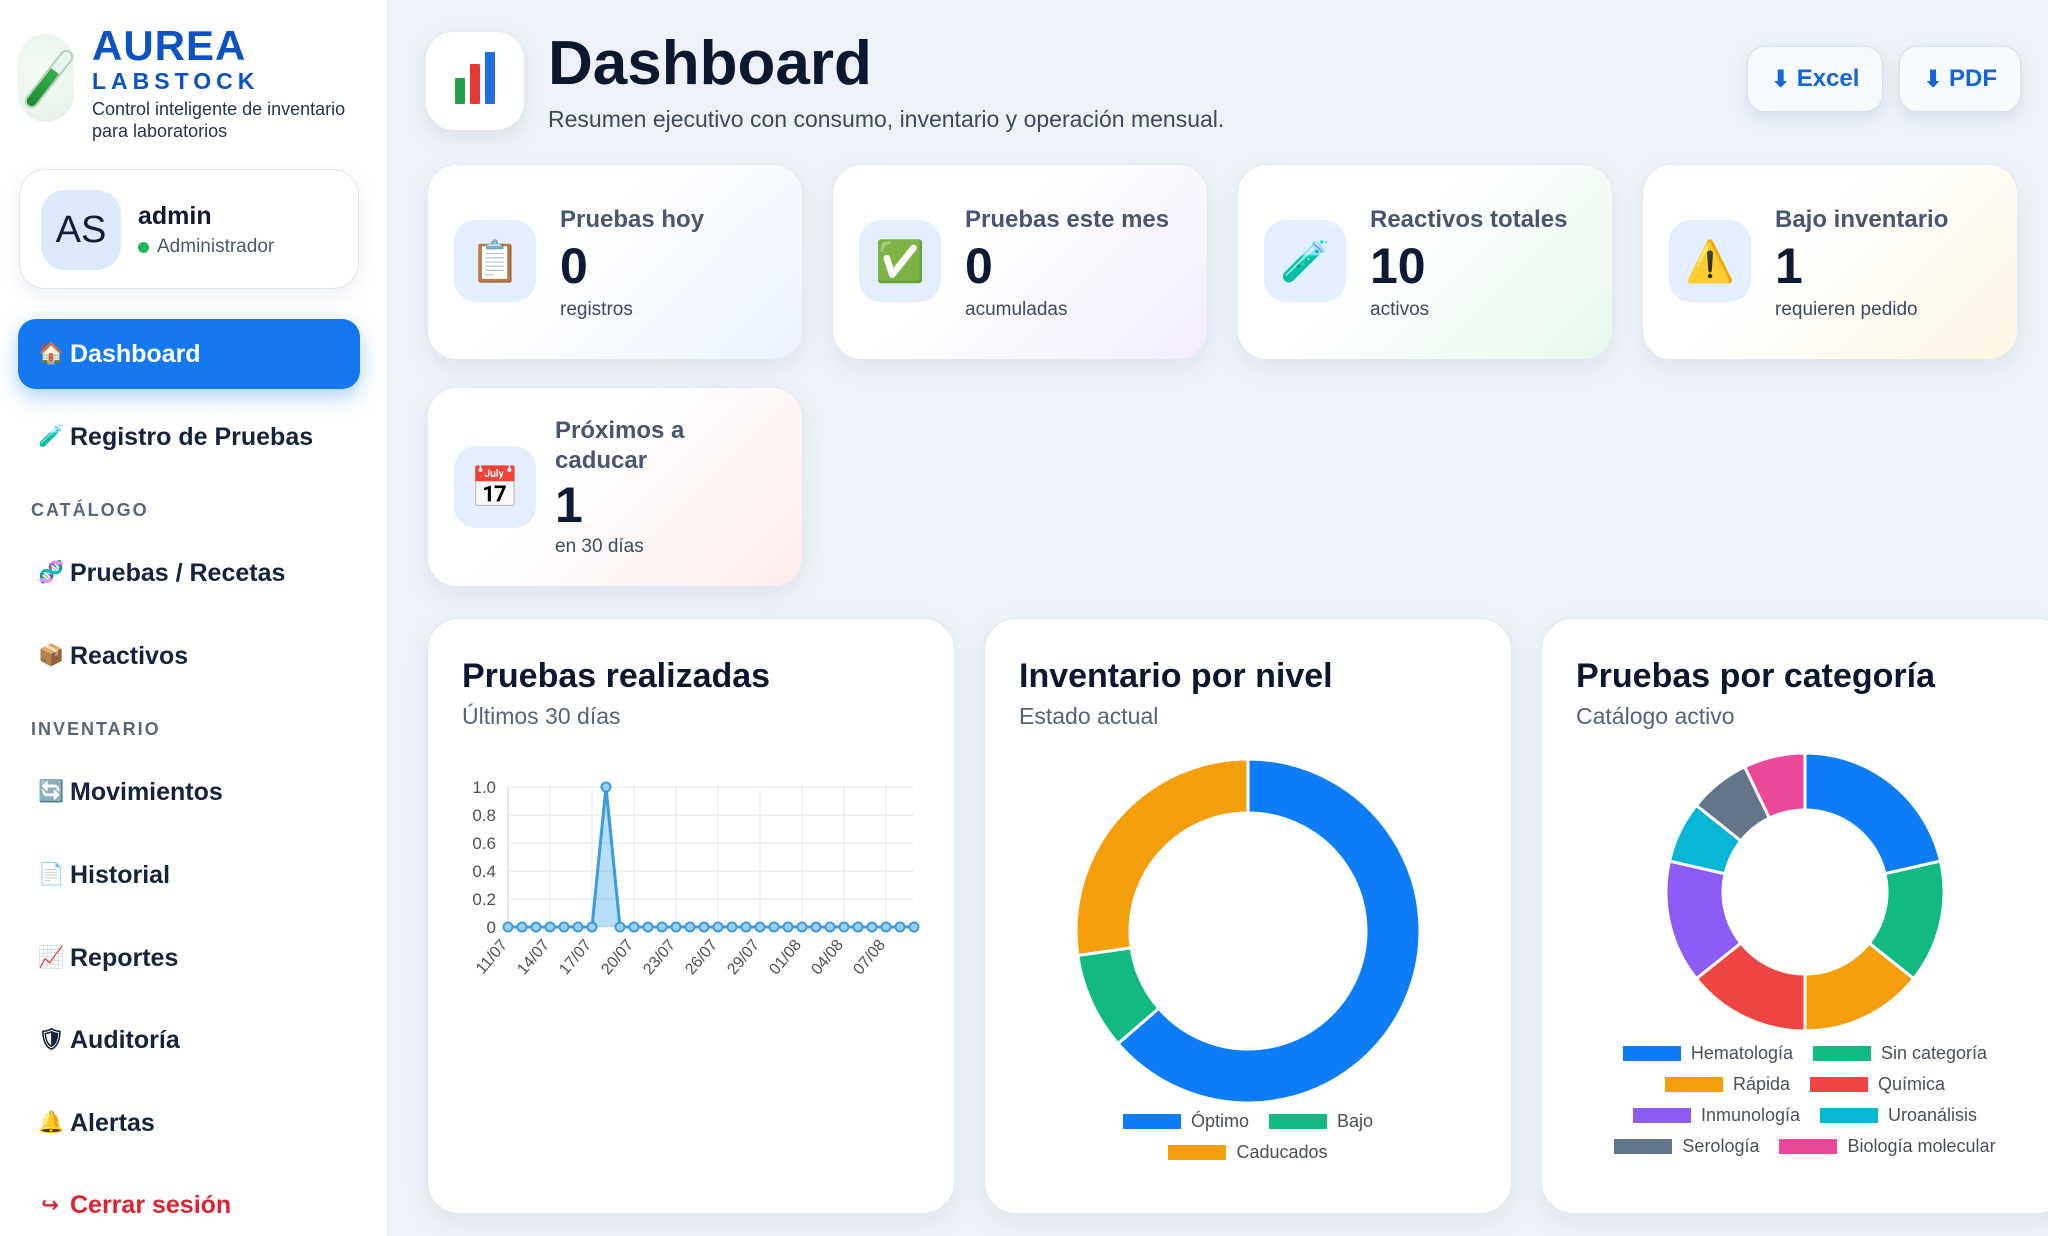  I want to click on line-chart-grid, so click(710, 857).